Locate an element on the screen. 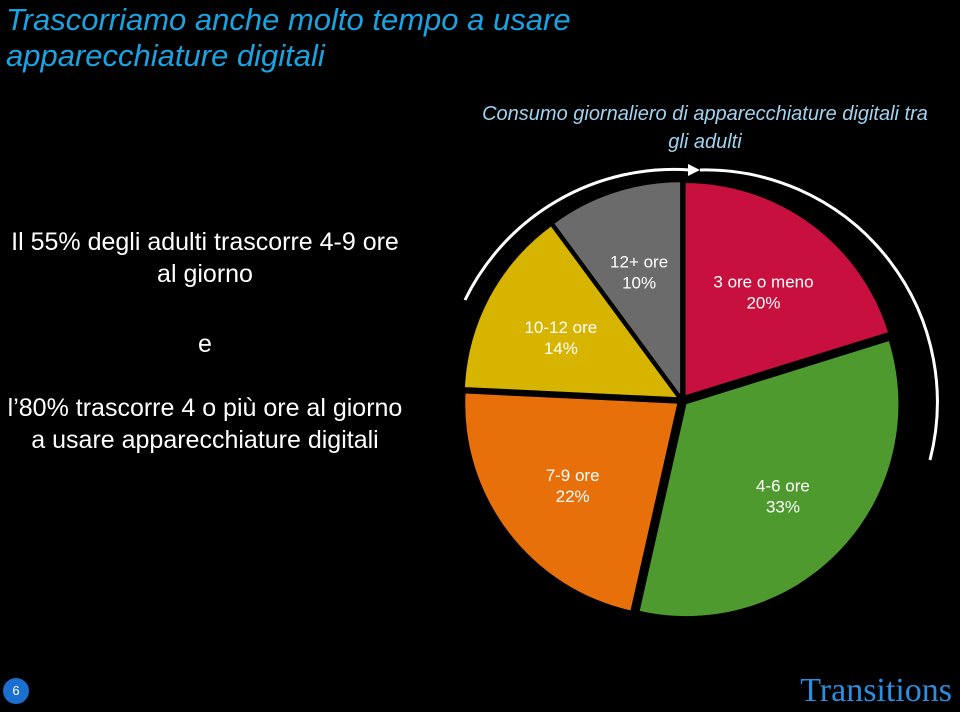  slice-category: 10-12 ore is located at coordinates (560, 327).